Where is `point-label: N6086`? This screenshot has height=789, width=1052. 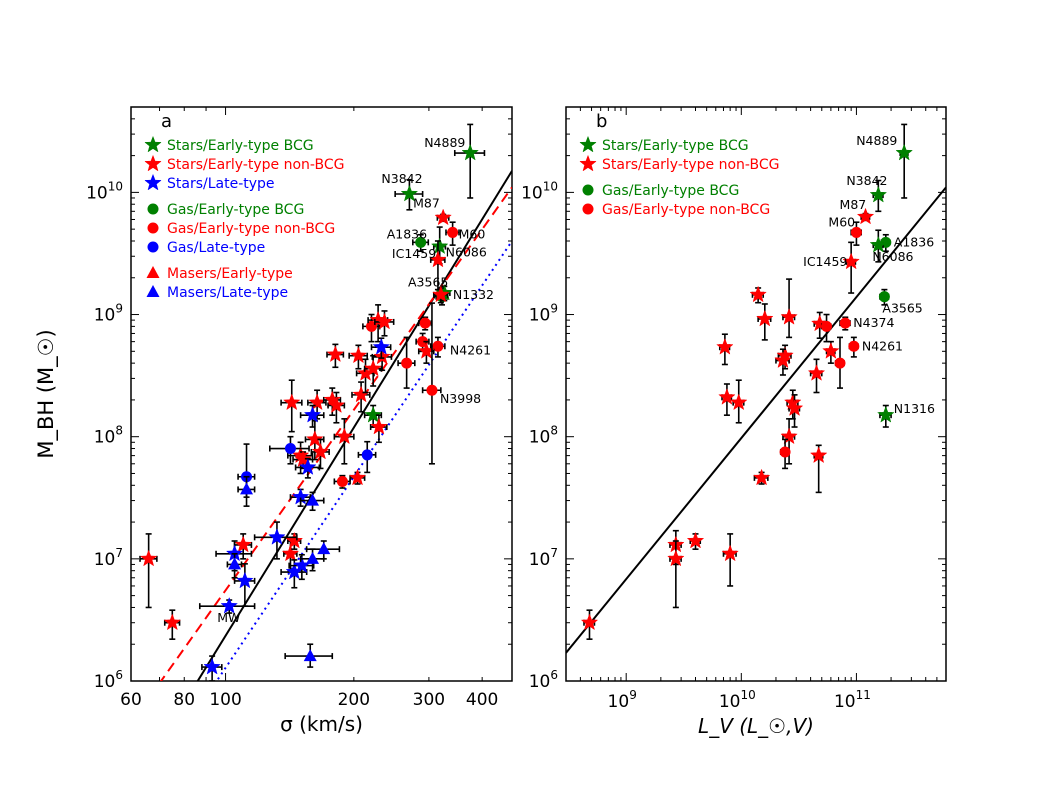 point-label: N6086 is located at coordinates (892, 256).